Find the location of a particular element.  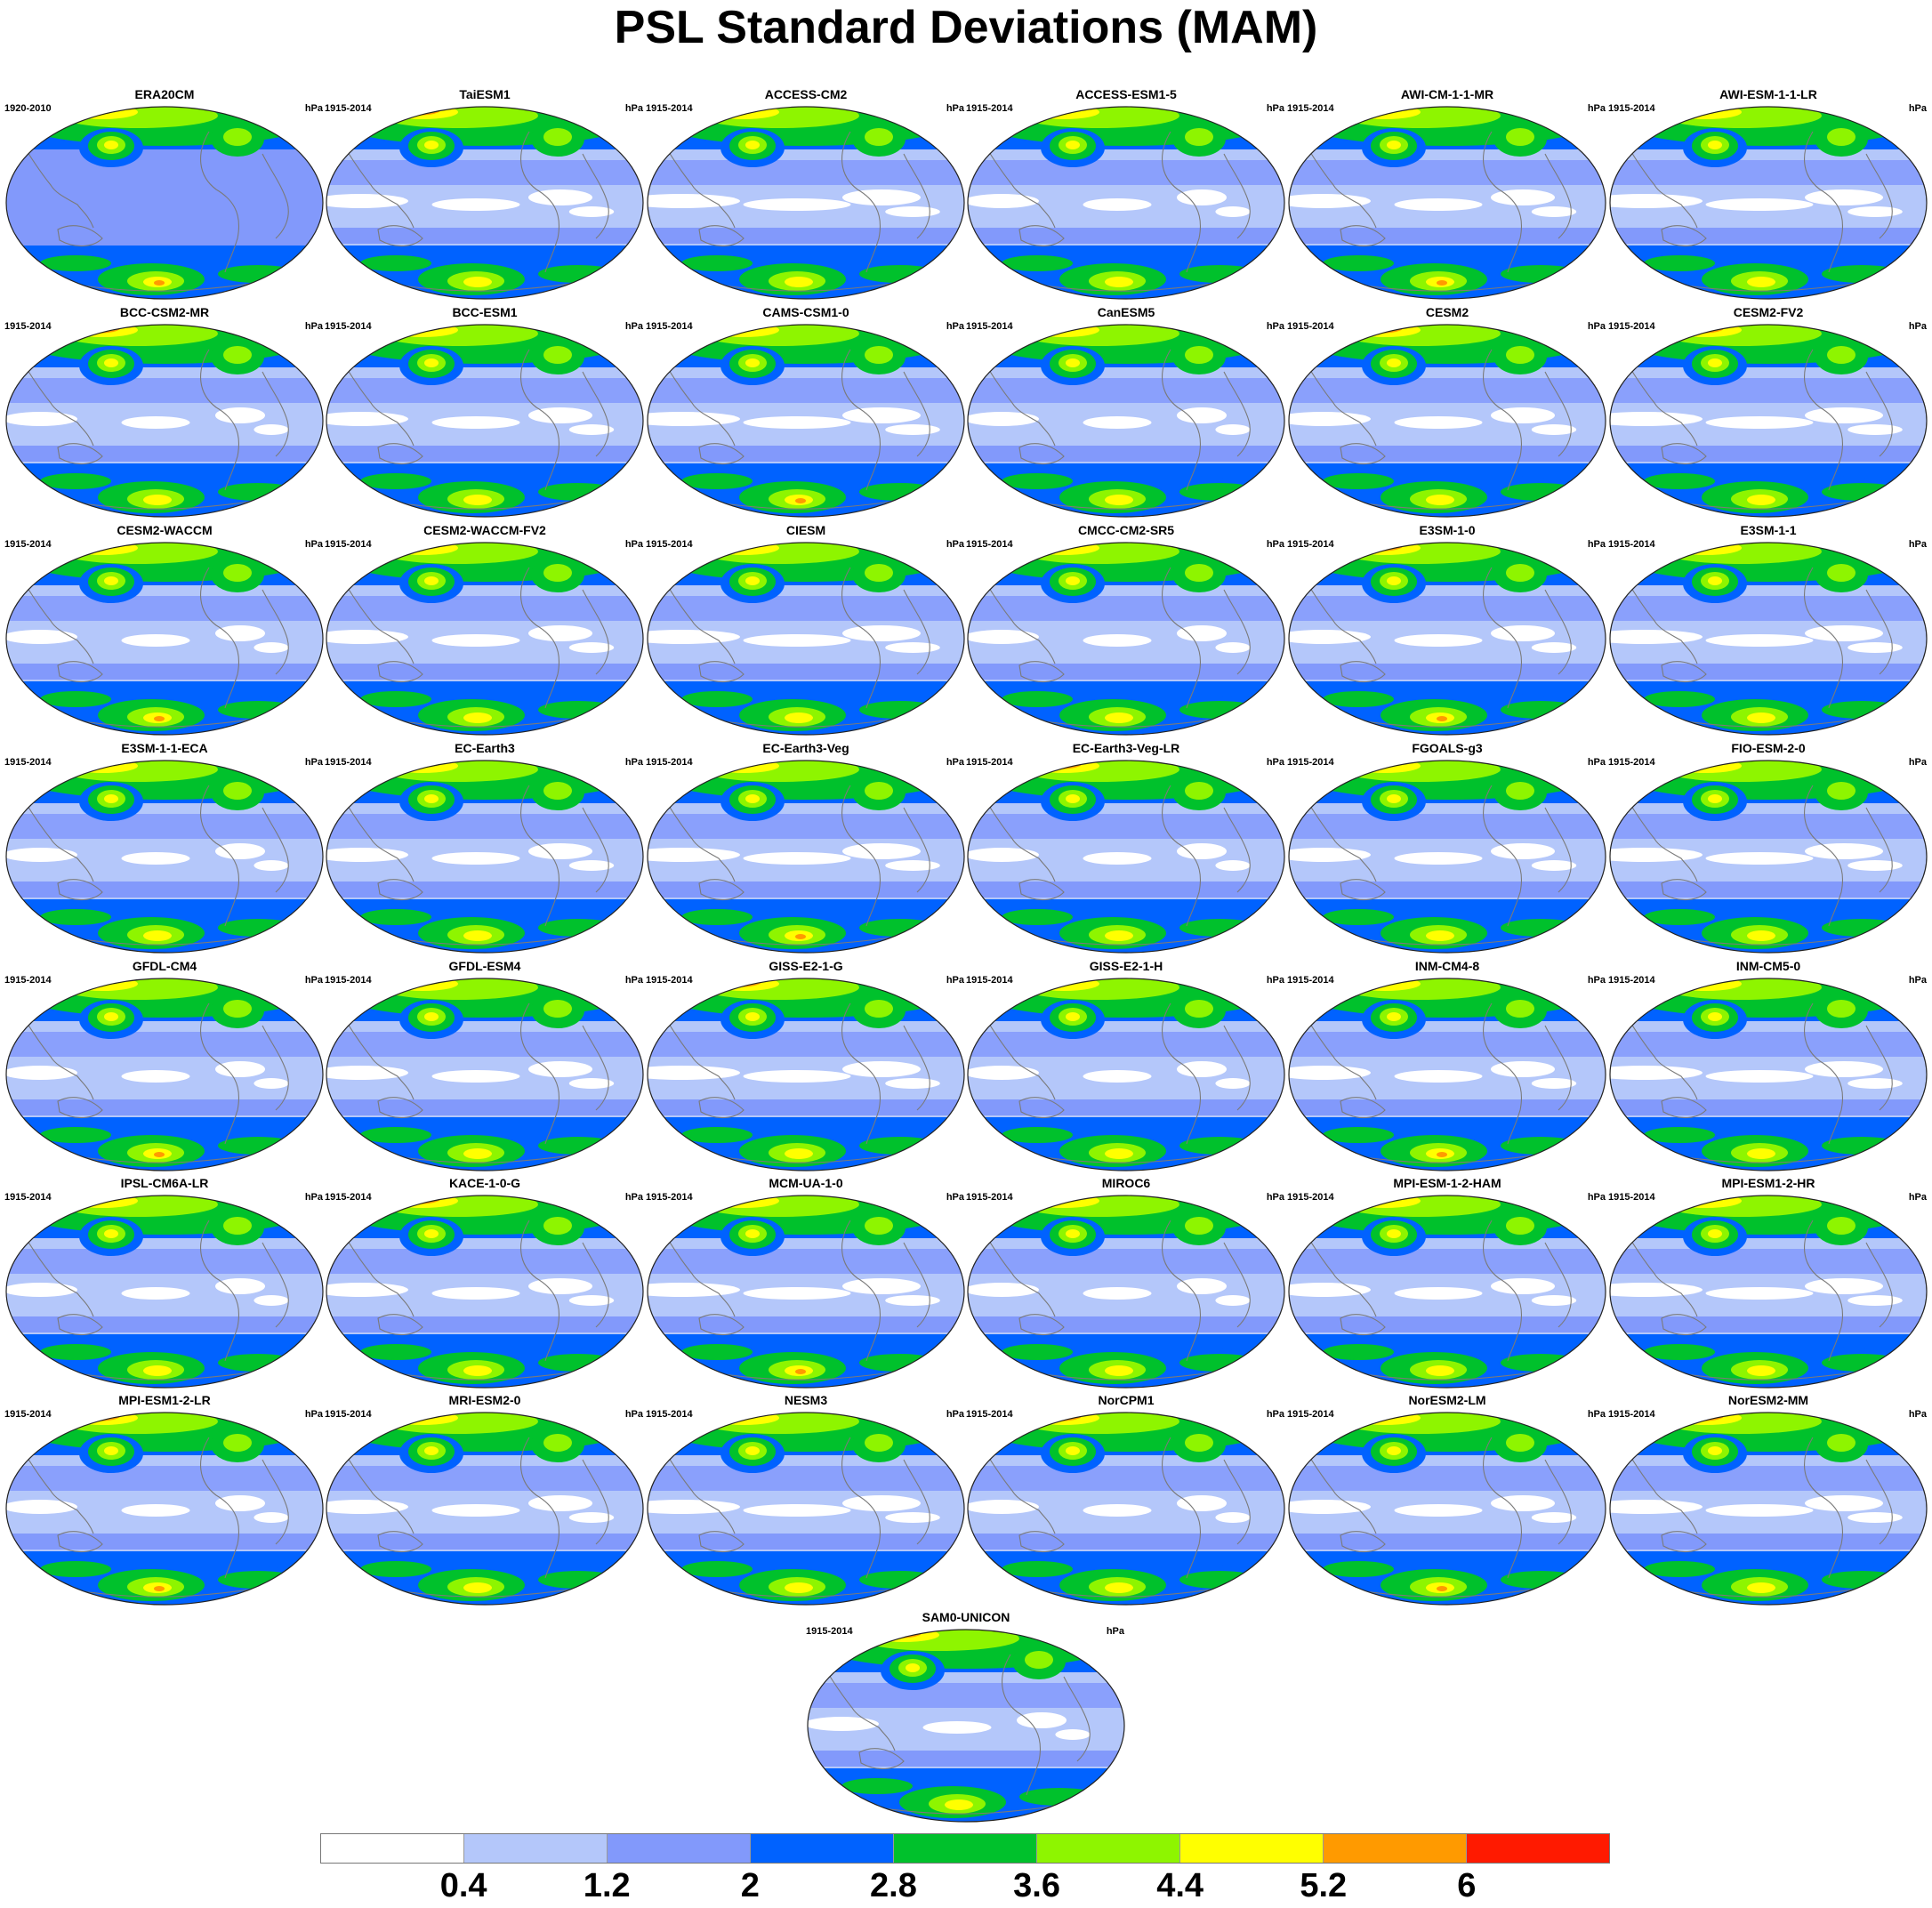

model-panel: NESM3 1915-2014 hPa is located at coordinates (806, 1499).